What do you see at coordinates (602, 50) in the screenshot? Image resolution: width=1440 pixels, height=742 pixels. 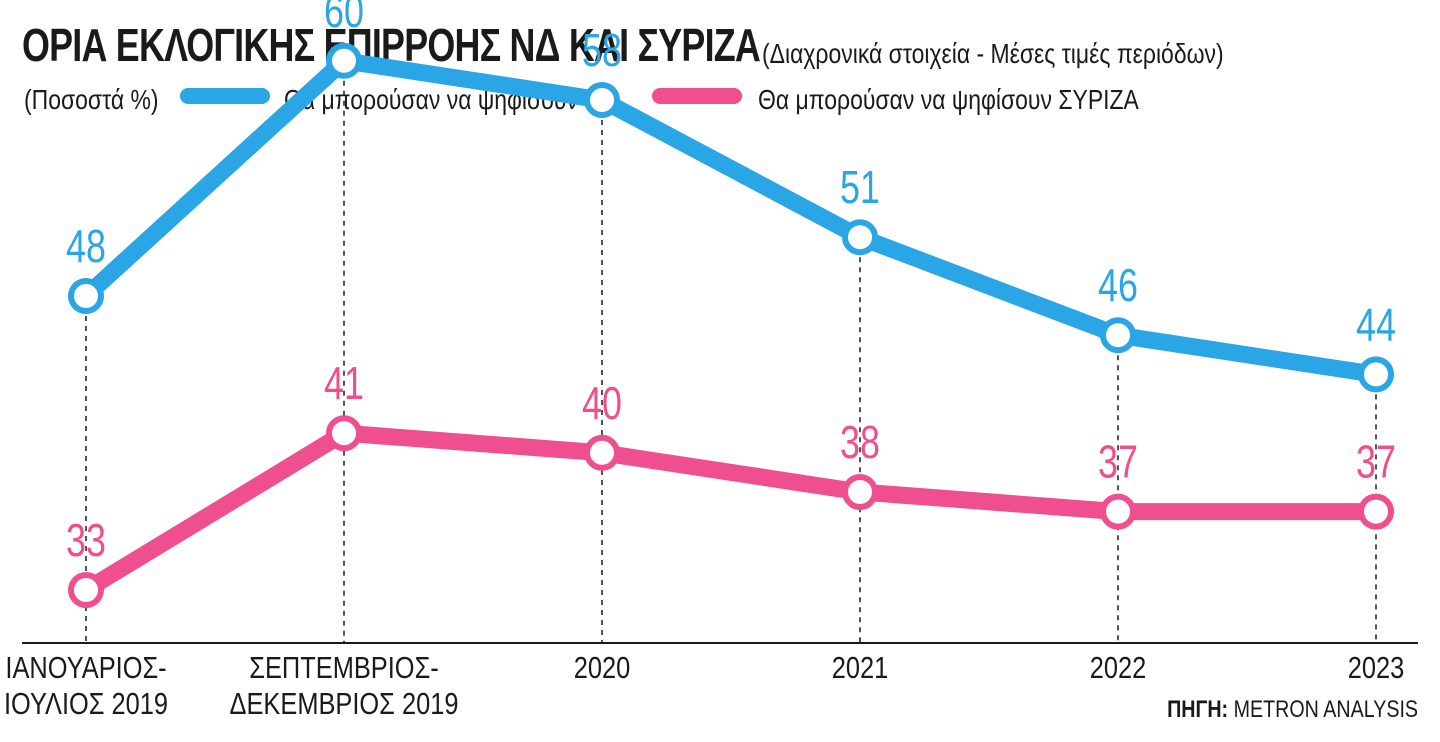 I see `data-label-nd: 58` at bounding box center [602, 50].